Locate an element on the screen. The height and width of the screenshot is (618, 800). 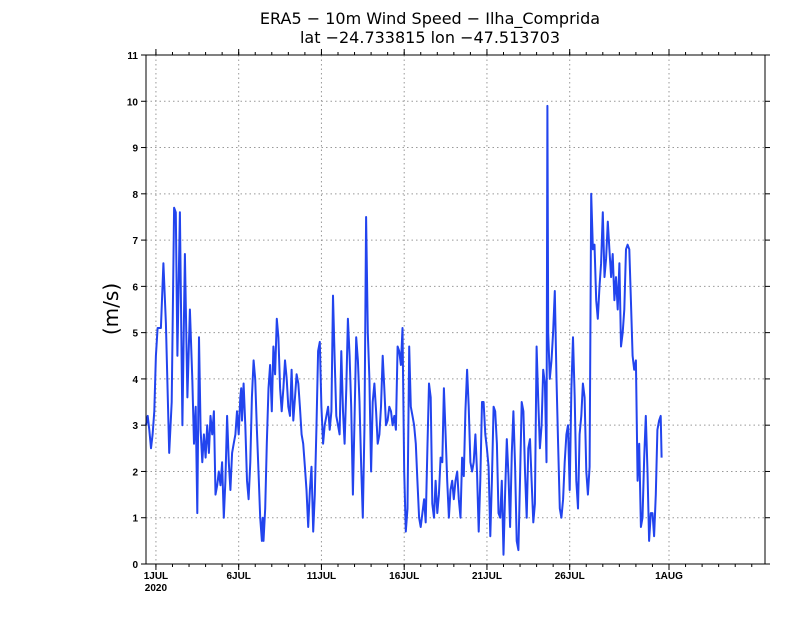
y-tick-label: 9 is located at coordinates (135, 149).